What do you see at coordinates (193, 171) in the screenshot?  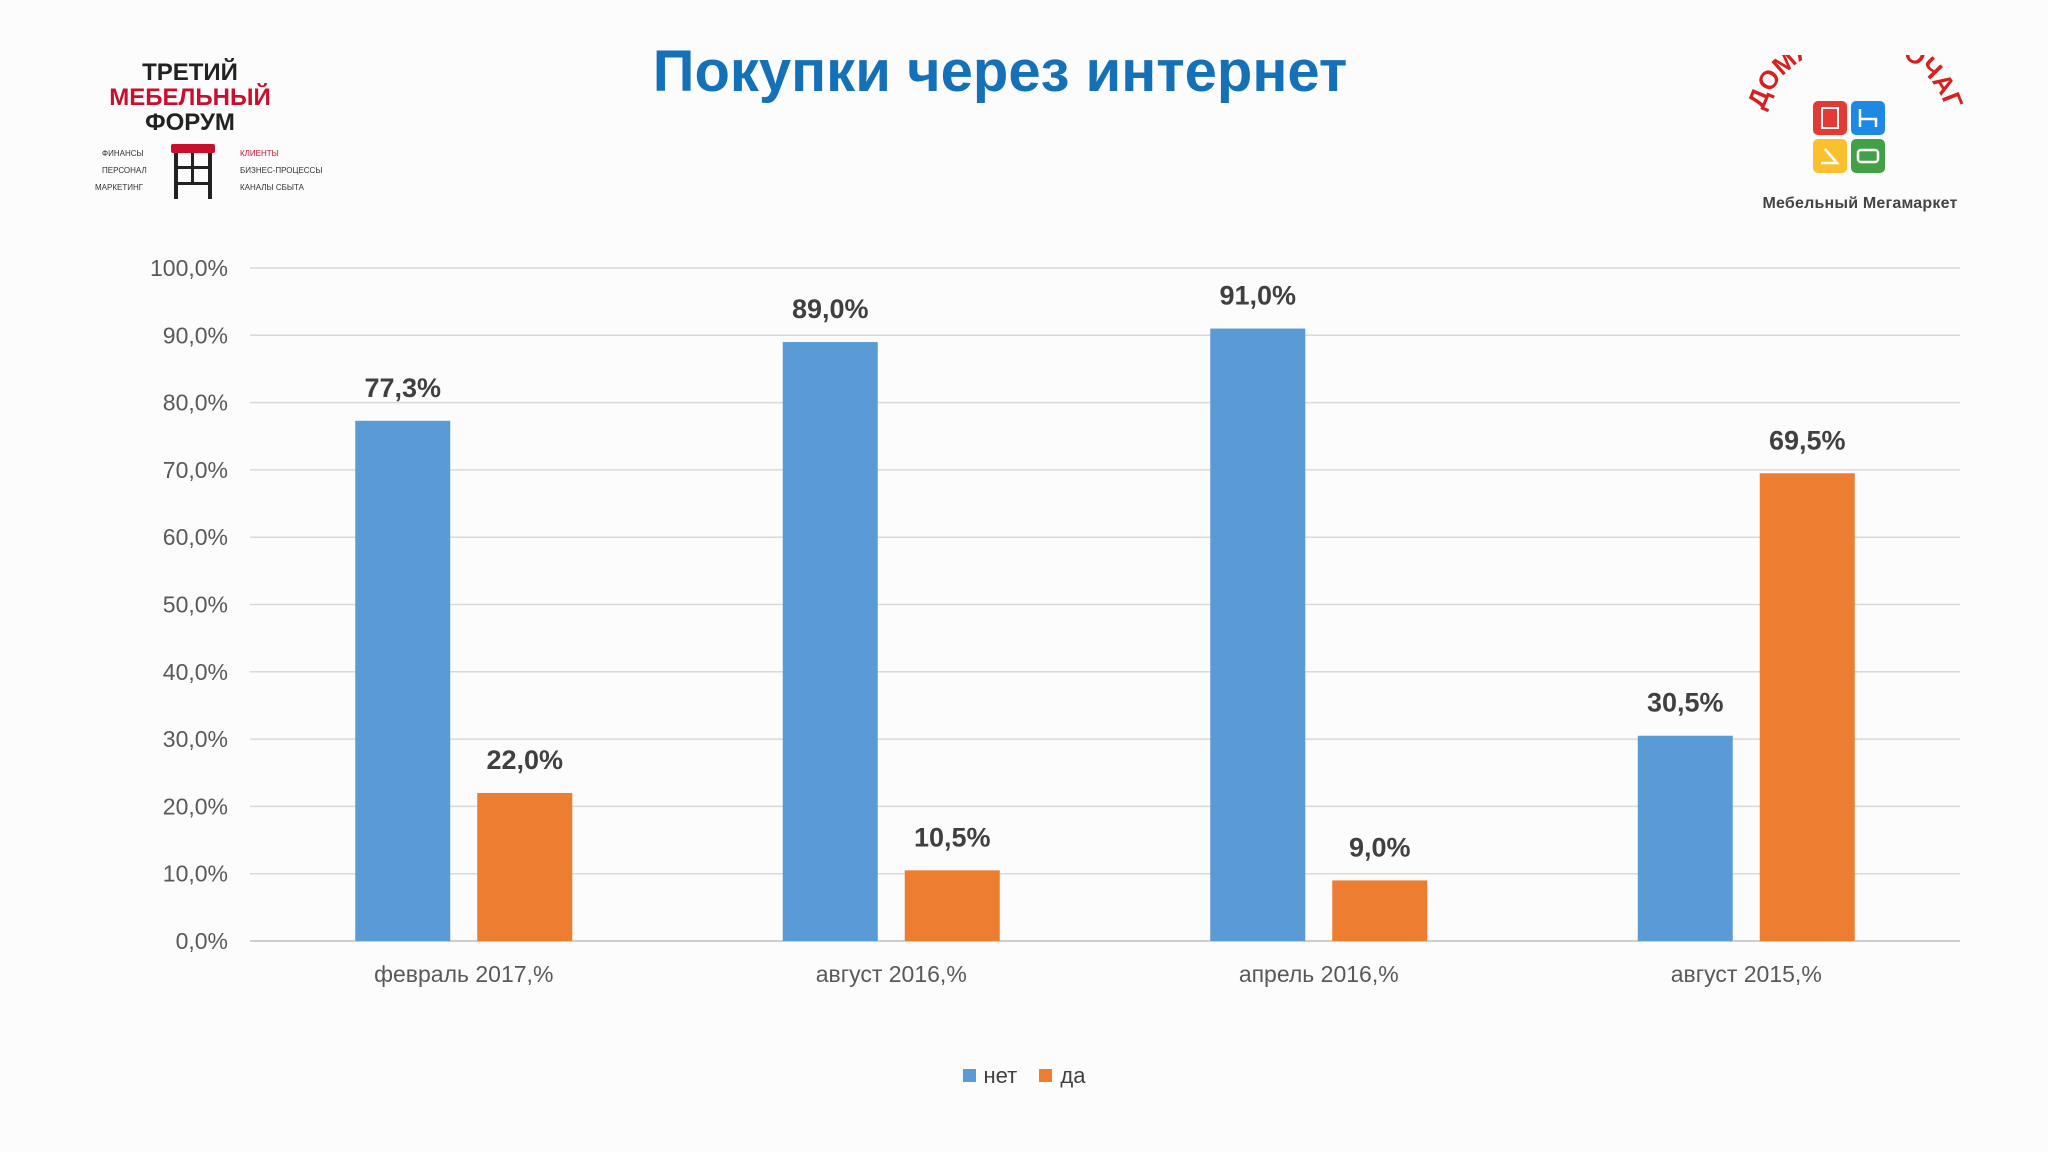 I see `stool-icon` at bounding box center [193, 171].